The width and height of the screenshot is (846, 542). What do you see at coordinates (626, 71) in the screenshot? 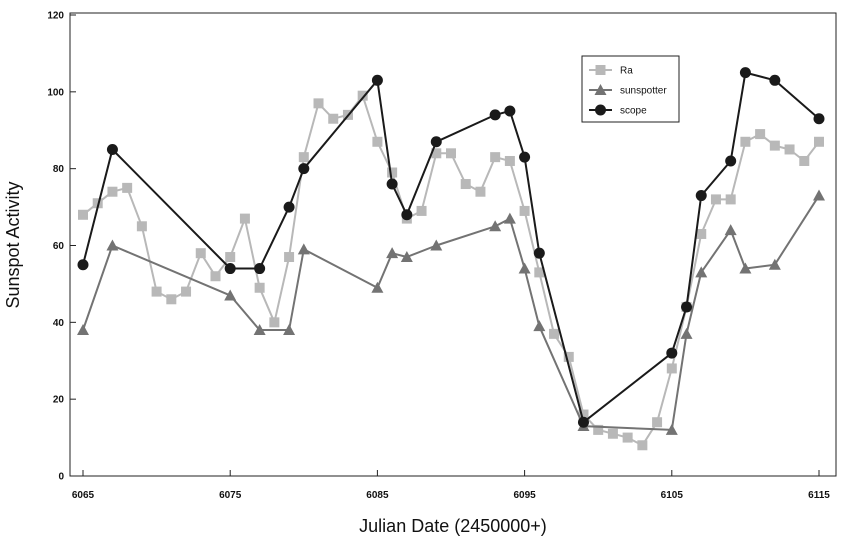
I see `legend-label: Ra` at bounding box center [626, 71].